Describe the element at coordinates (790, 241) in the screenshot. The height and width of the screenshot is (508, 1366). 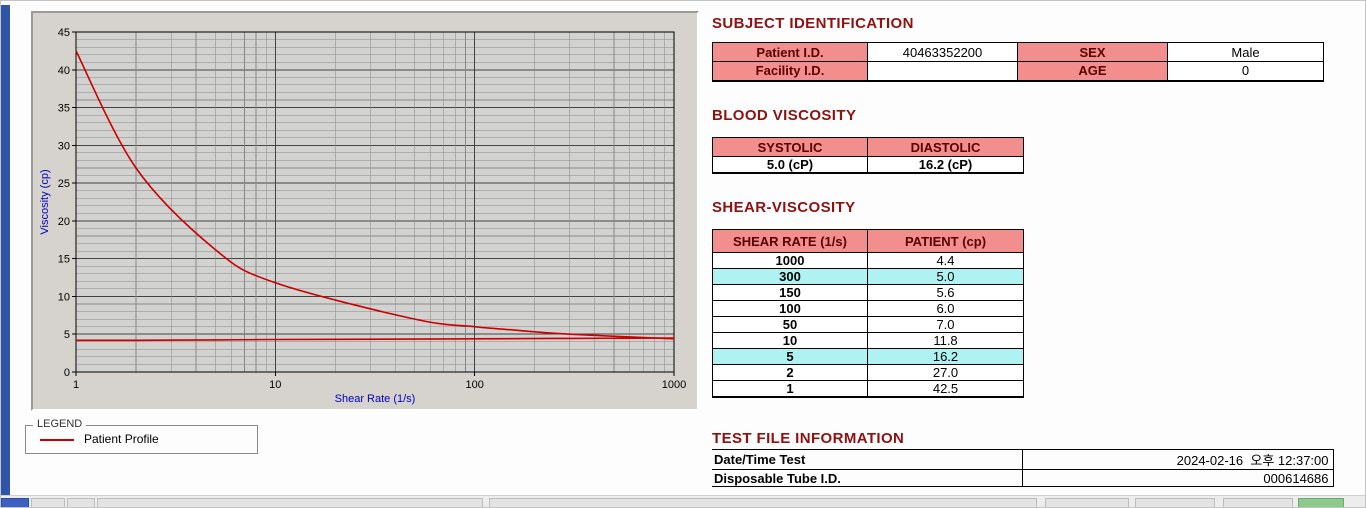
I see `shear-rate-header: SHEAR RATE (1/s)` at that location.